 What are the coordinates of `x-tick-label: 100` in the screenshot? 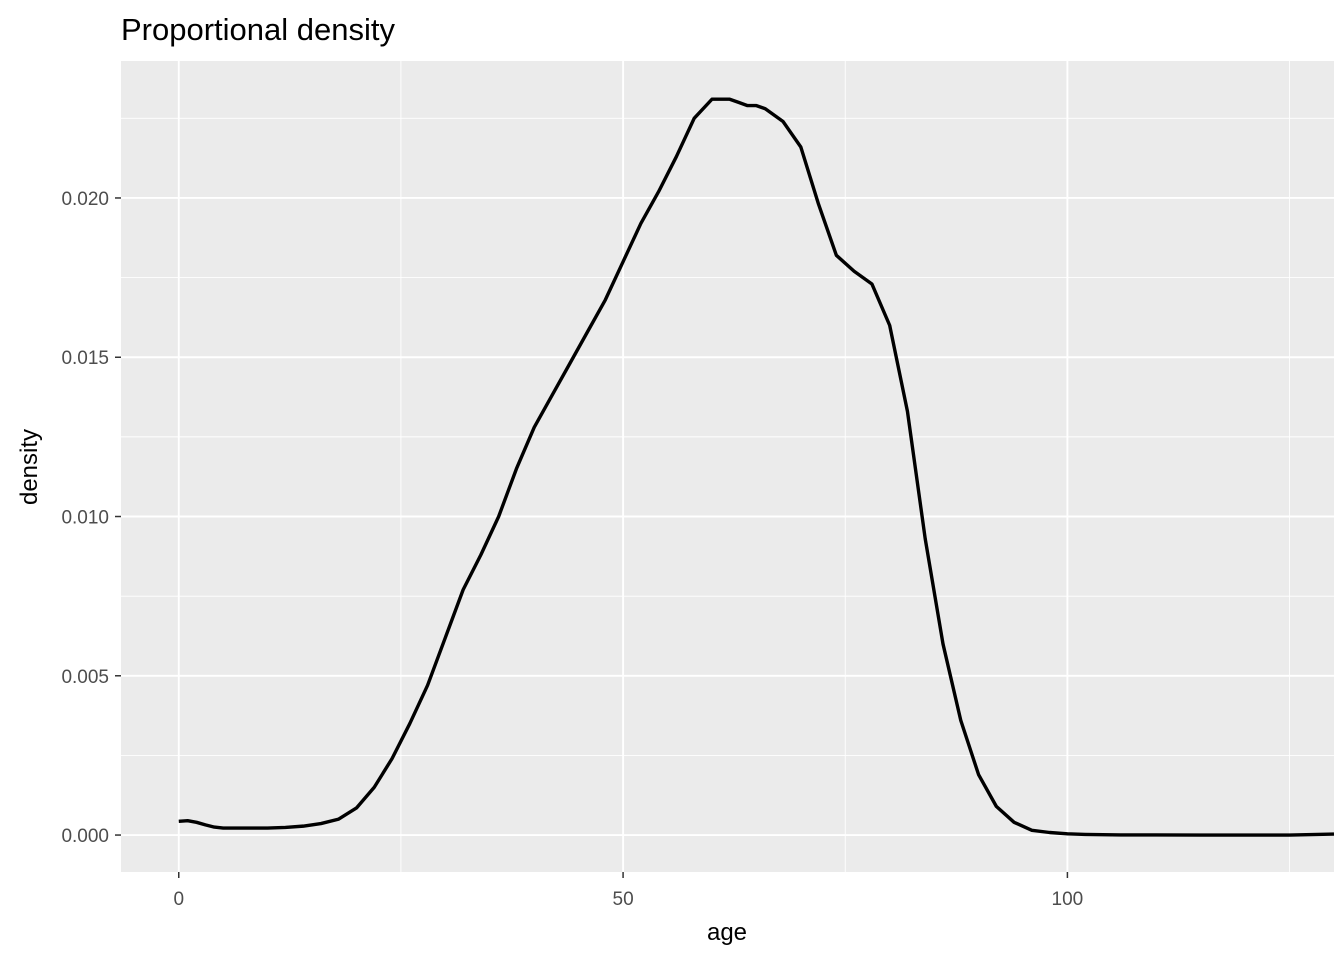 It's located at (1068, 899).